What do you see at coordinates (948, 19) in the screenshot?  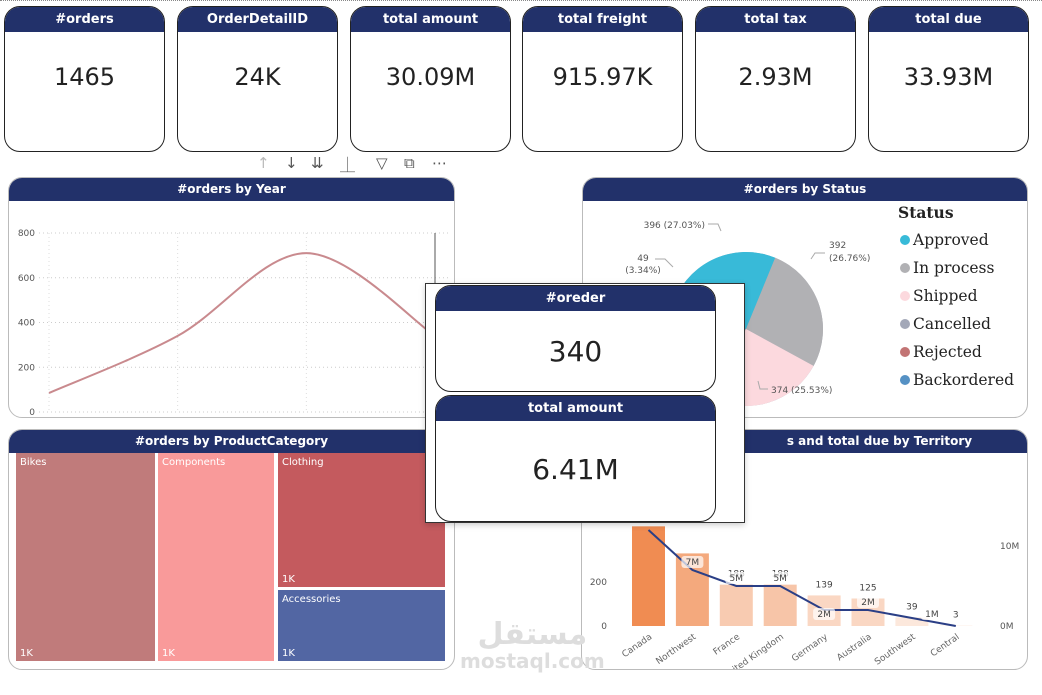 I see `kpi-label: total due` at bounding box center [948, 19].